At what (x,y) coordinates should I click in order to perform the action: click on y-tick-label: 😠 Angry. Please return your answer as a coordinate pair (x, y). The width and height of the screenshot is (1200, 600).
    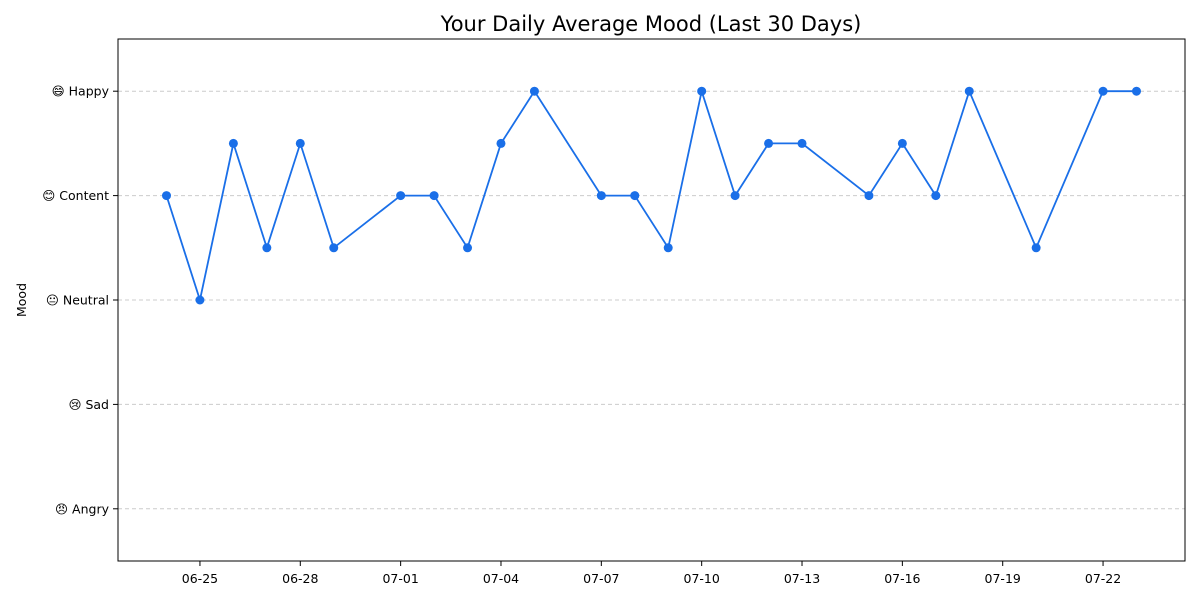
    Looking at the image, I should click on (82, 508).